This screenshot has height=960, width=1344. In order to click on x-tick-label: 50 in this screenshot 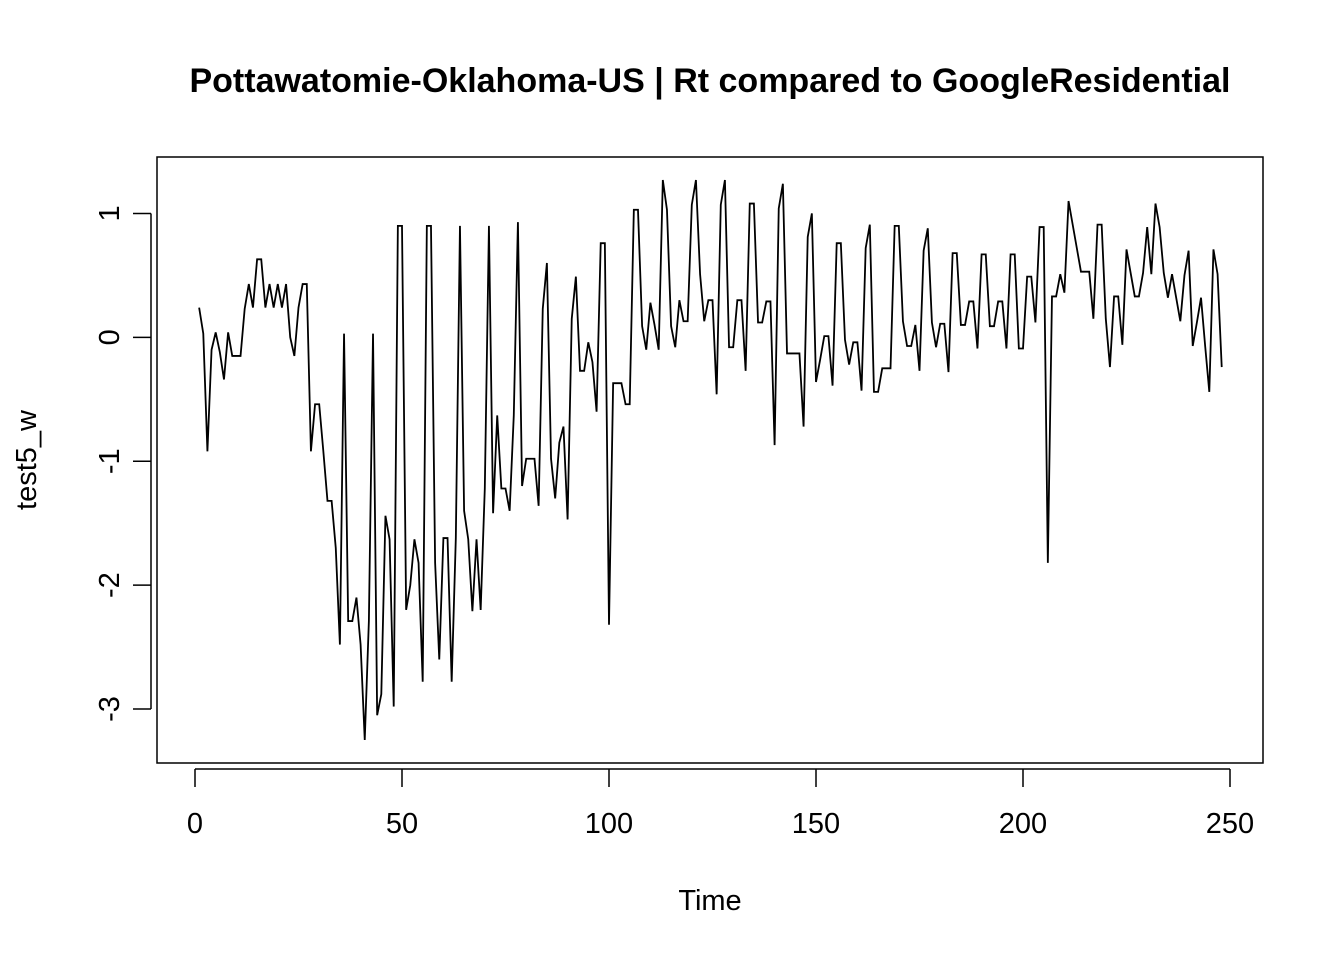, I will do `click(402, 824)`.